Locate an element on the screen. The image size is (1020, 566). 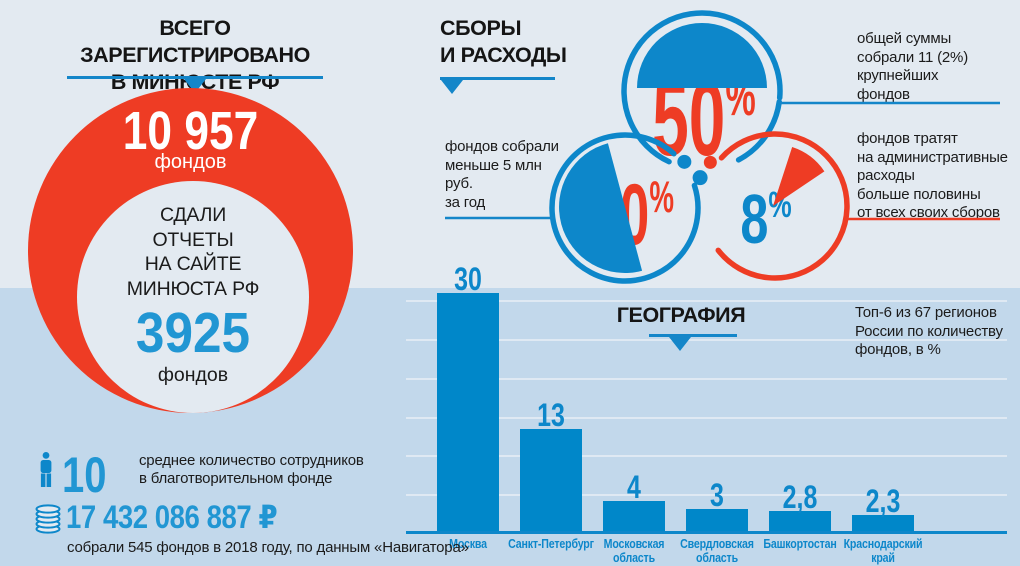
reported-funds-unit: фондов is located at coordinates (193, 375).